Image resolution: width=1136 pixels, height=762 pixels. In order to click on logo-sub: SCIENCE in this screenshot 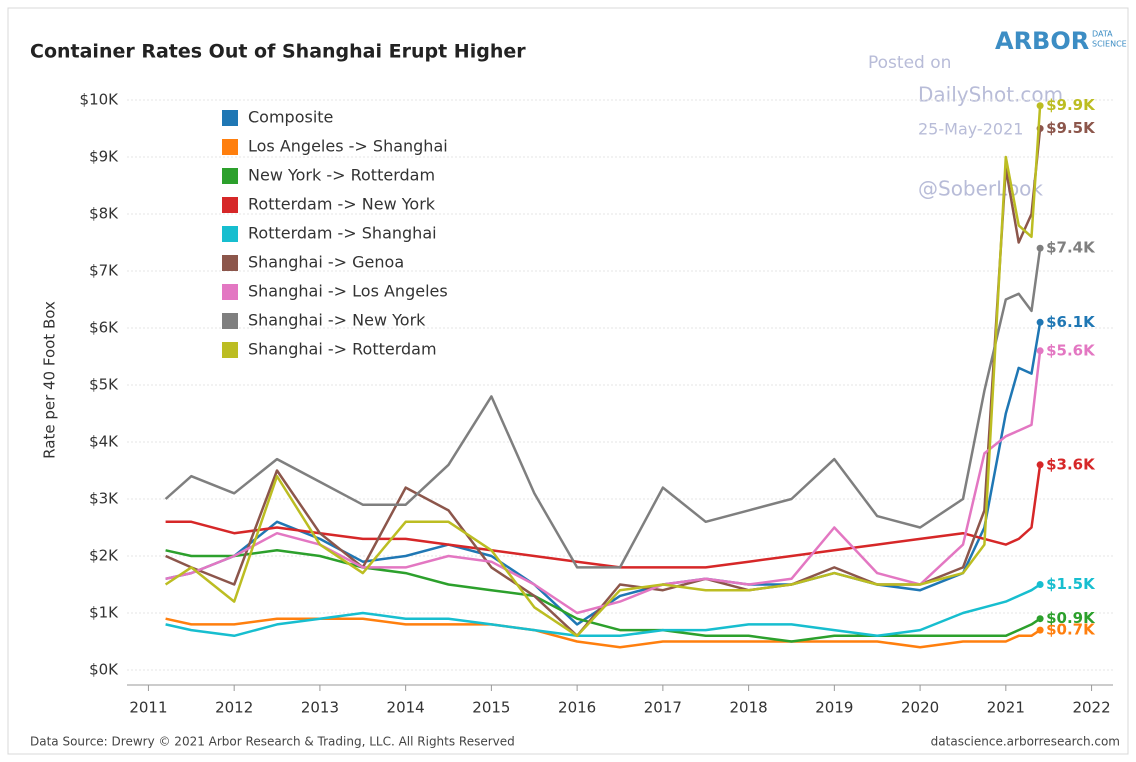, I will do `click(1109, 44)`.